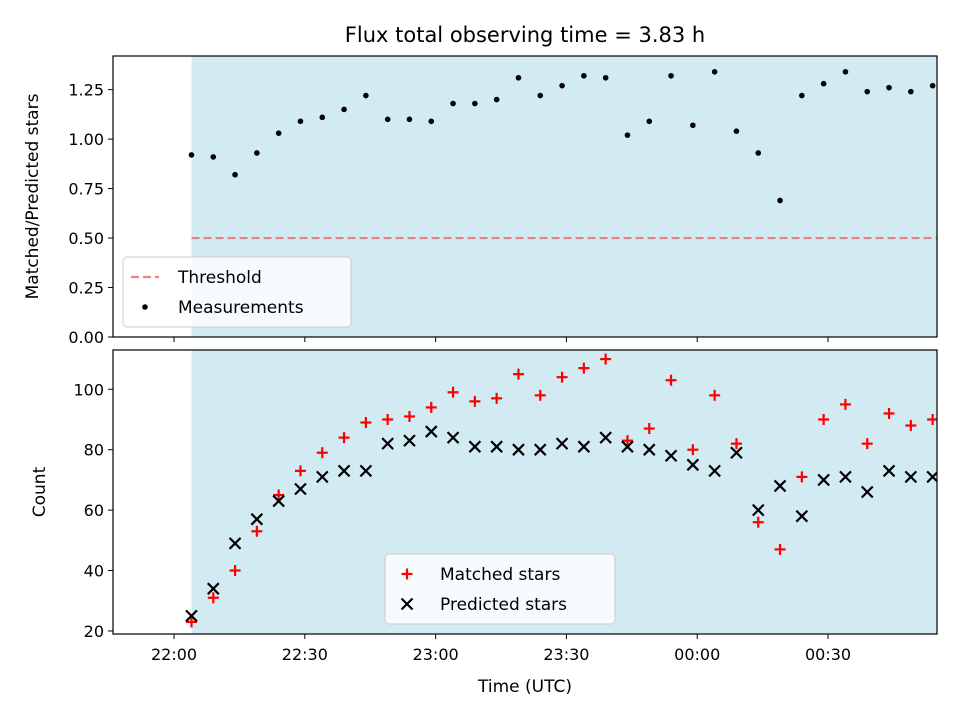  What do you see at coordinates (500, 575) in the screenshot?
I see `legend-label: Matched stars` at bounding box center [500, 575].